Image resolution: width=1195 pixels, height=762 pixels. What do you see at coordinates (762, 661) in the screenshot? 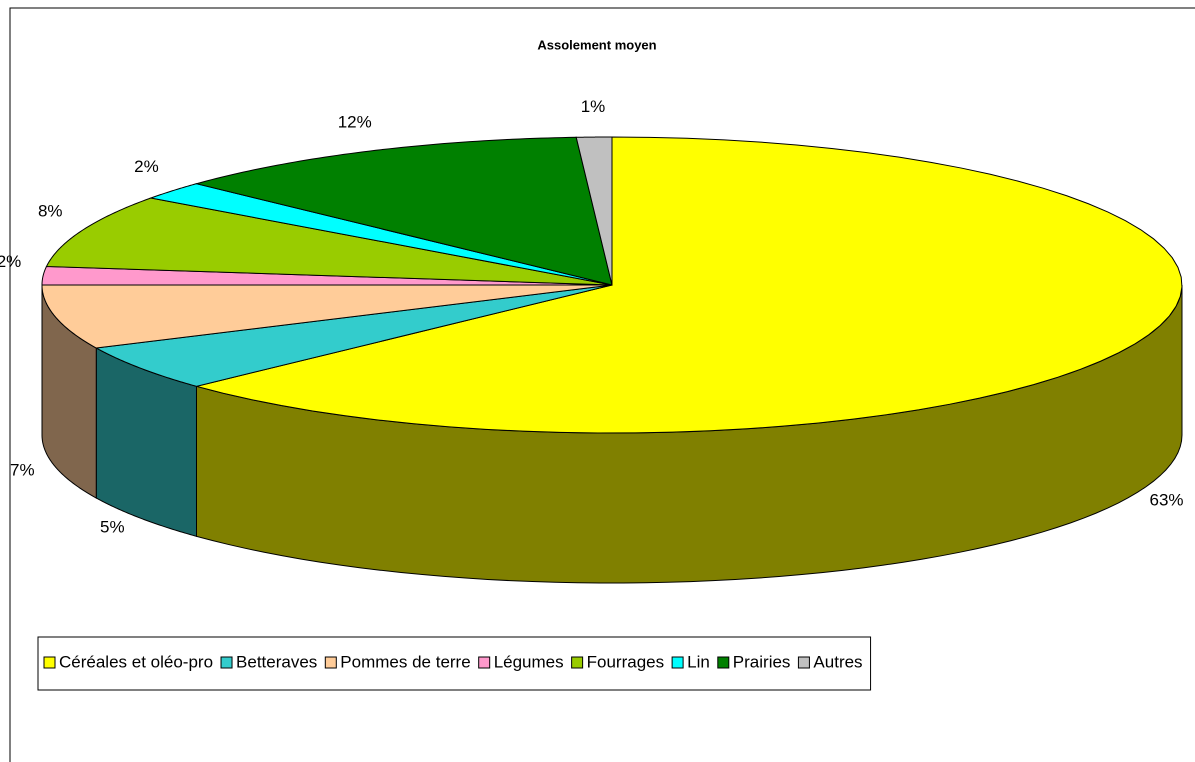
I see `legend-label: Prairies` at bounding box center [762, 661].